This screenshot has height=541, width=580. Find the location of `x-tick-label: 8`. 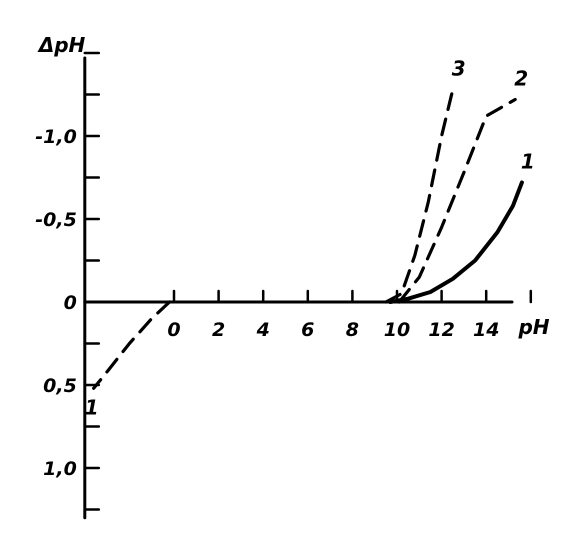

x-tick-label: 8 is located at coordinates (352, 330).